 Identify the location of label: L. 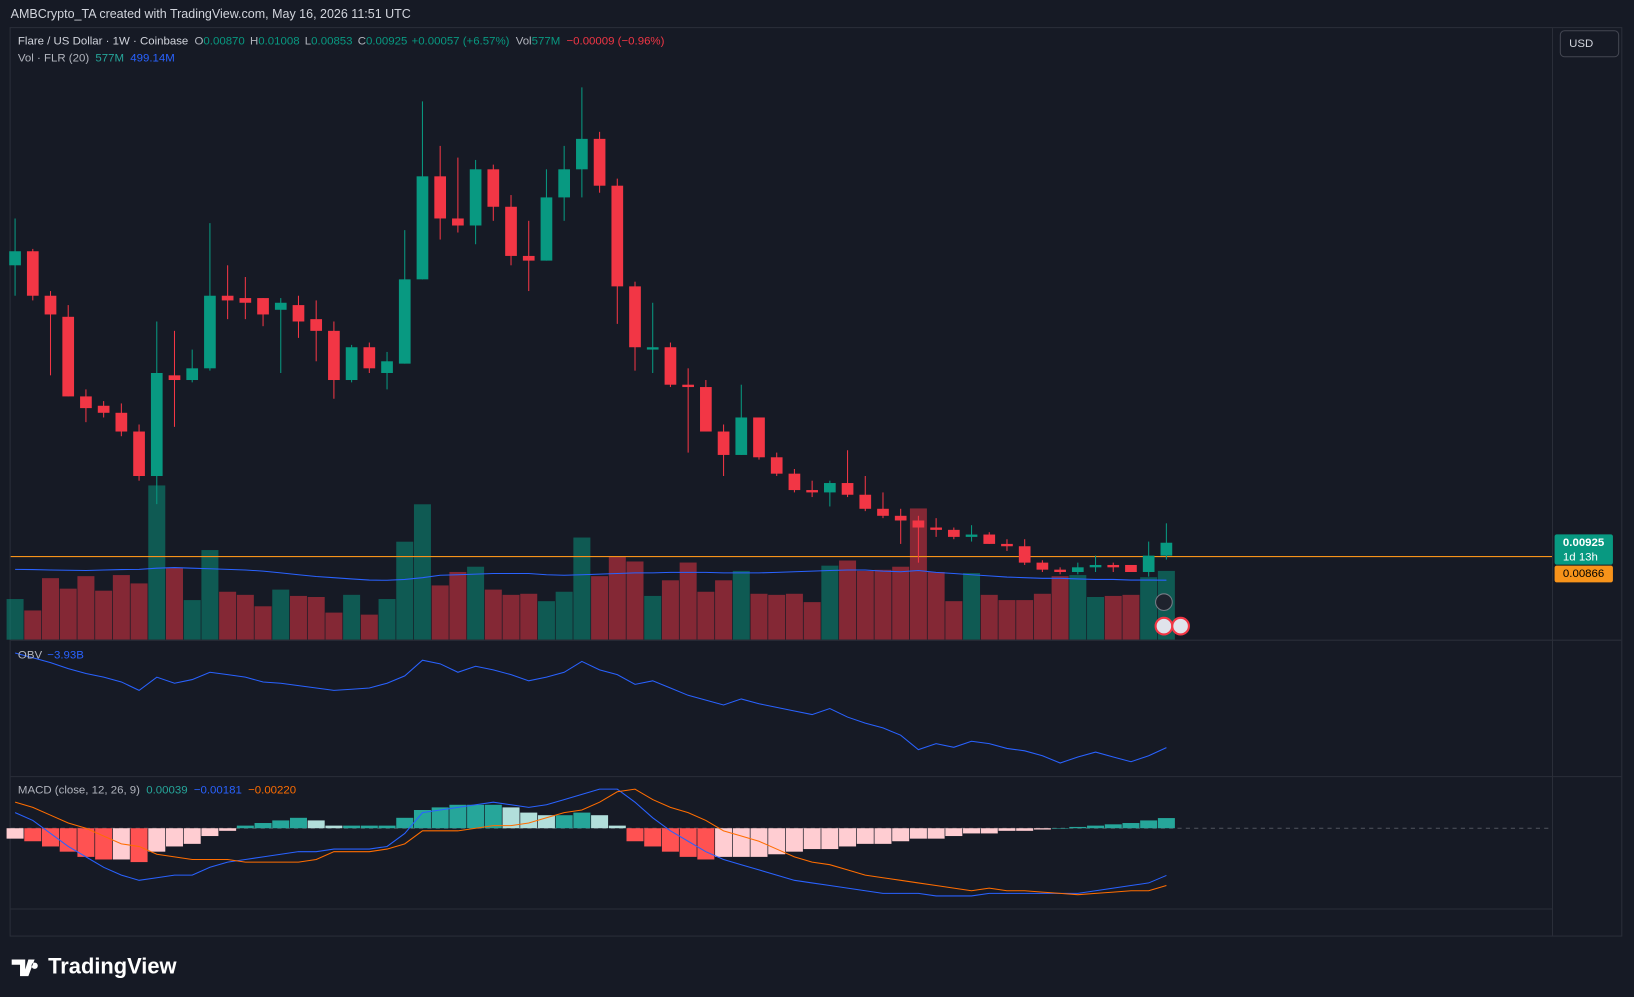
(308, 42).